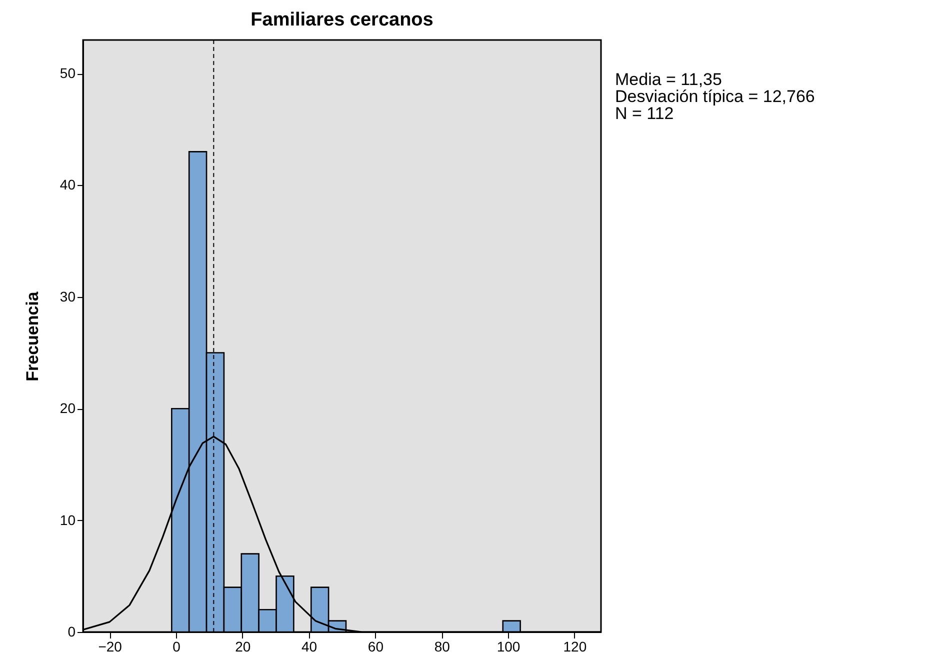  What do you see at coordinates (32, 336) in the screenshot?
I see `y-axis-title: Frecuencia` at bounding box center [32, 336].